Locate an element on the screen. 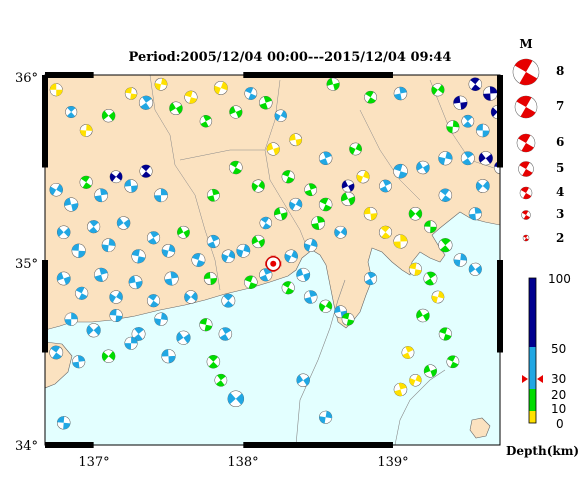 The height and width of the screenshot is (500, 580). lon-label-137: 137° is located at coordinates (93, 462).